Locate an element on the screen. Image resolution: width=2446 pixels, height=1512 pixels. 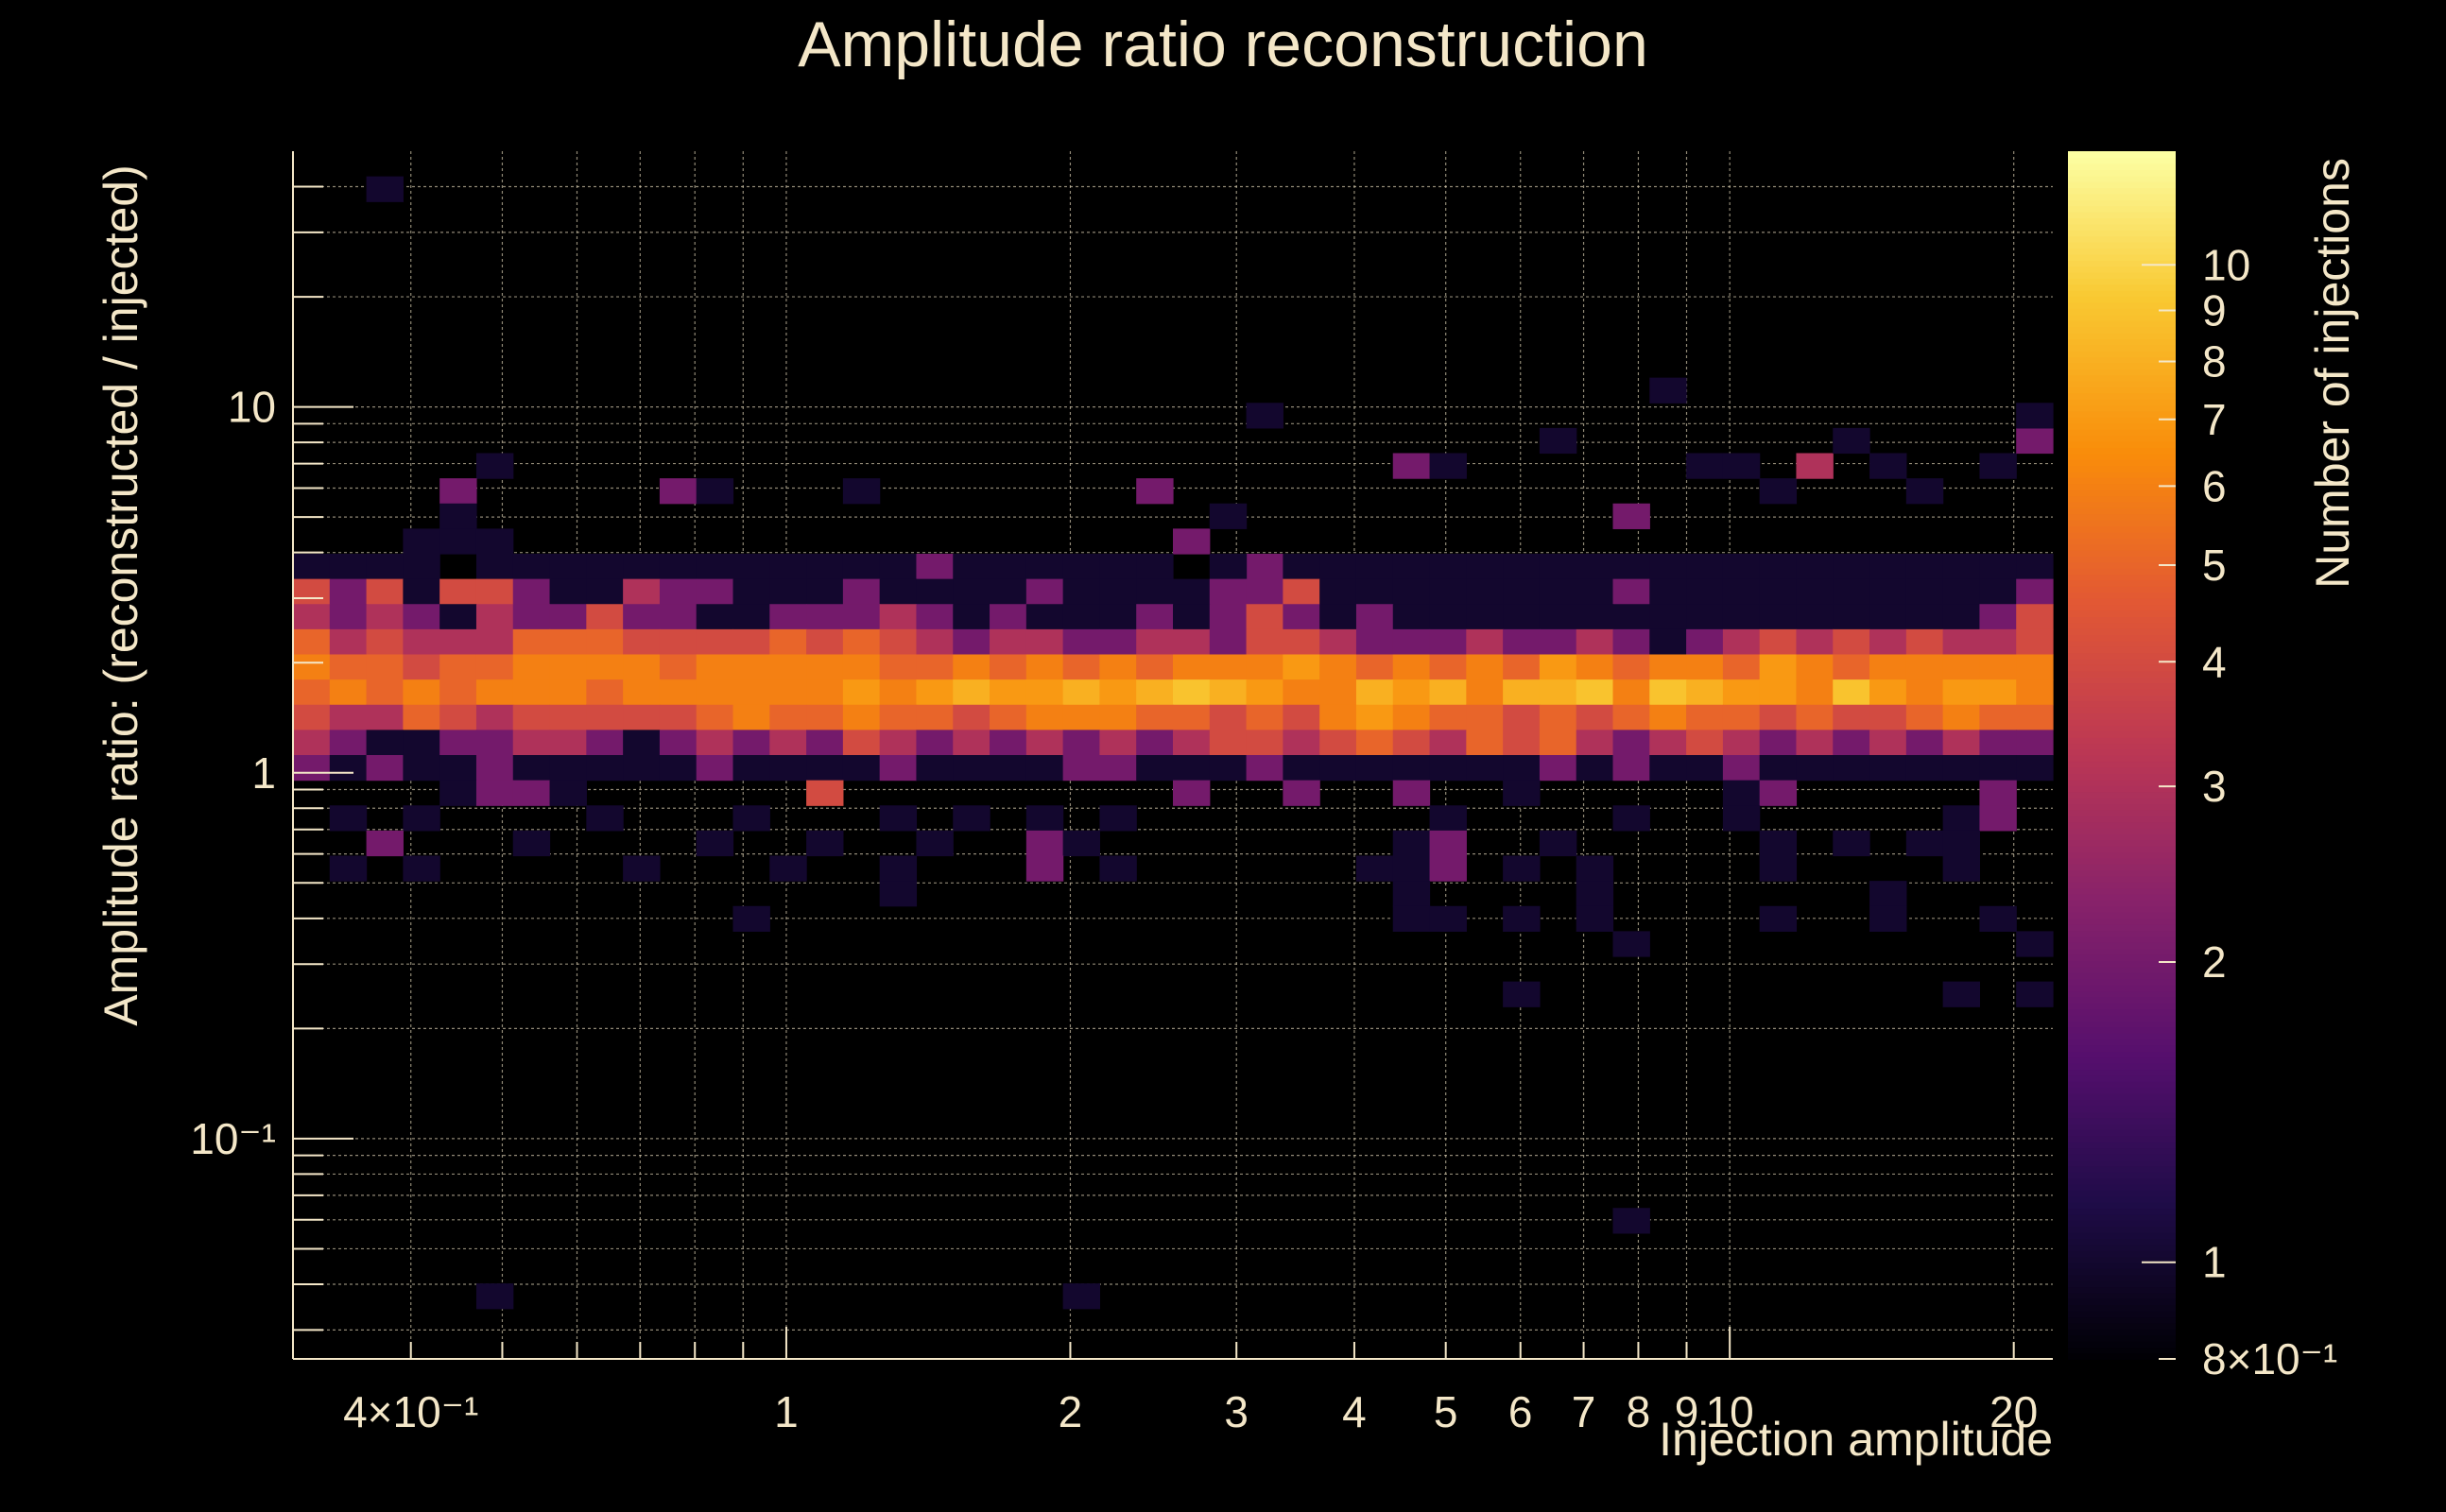
x-tick-label: 3 is located at coordinates (1236, 1411).